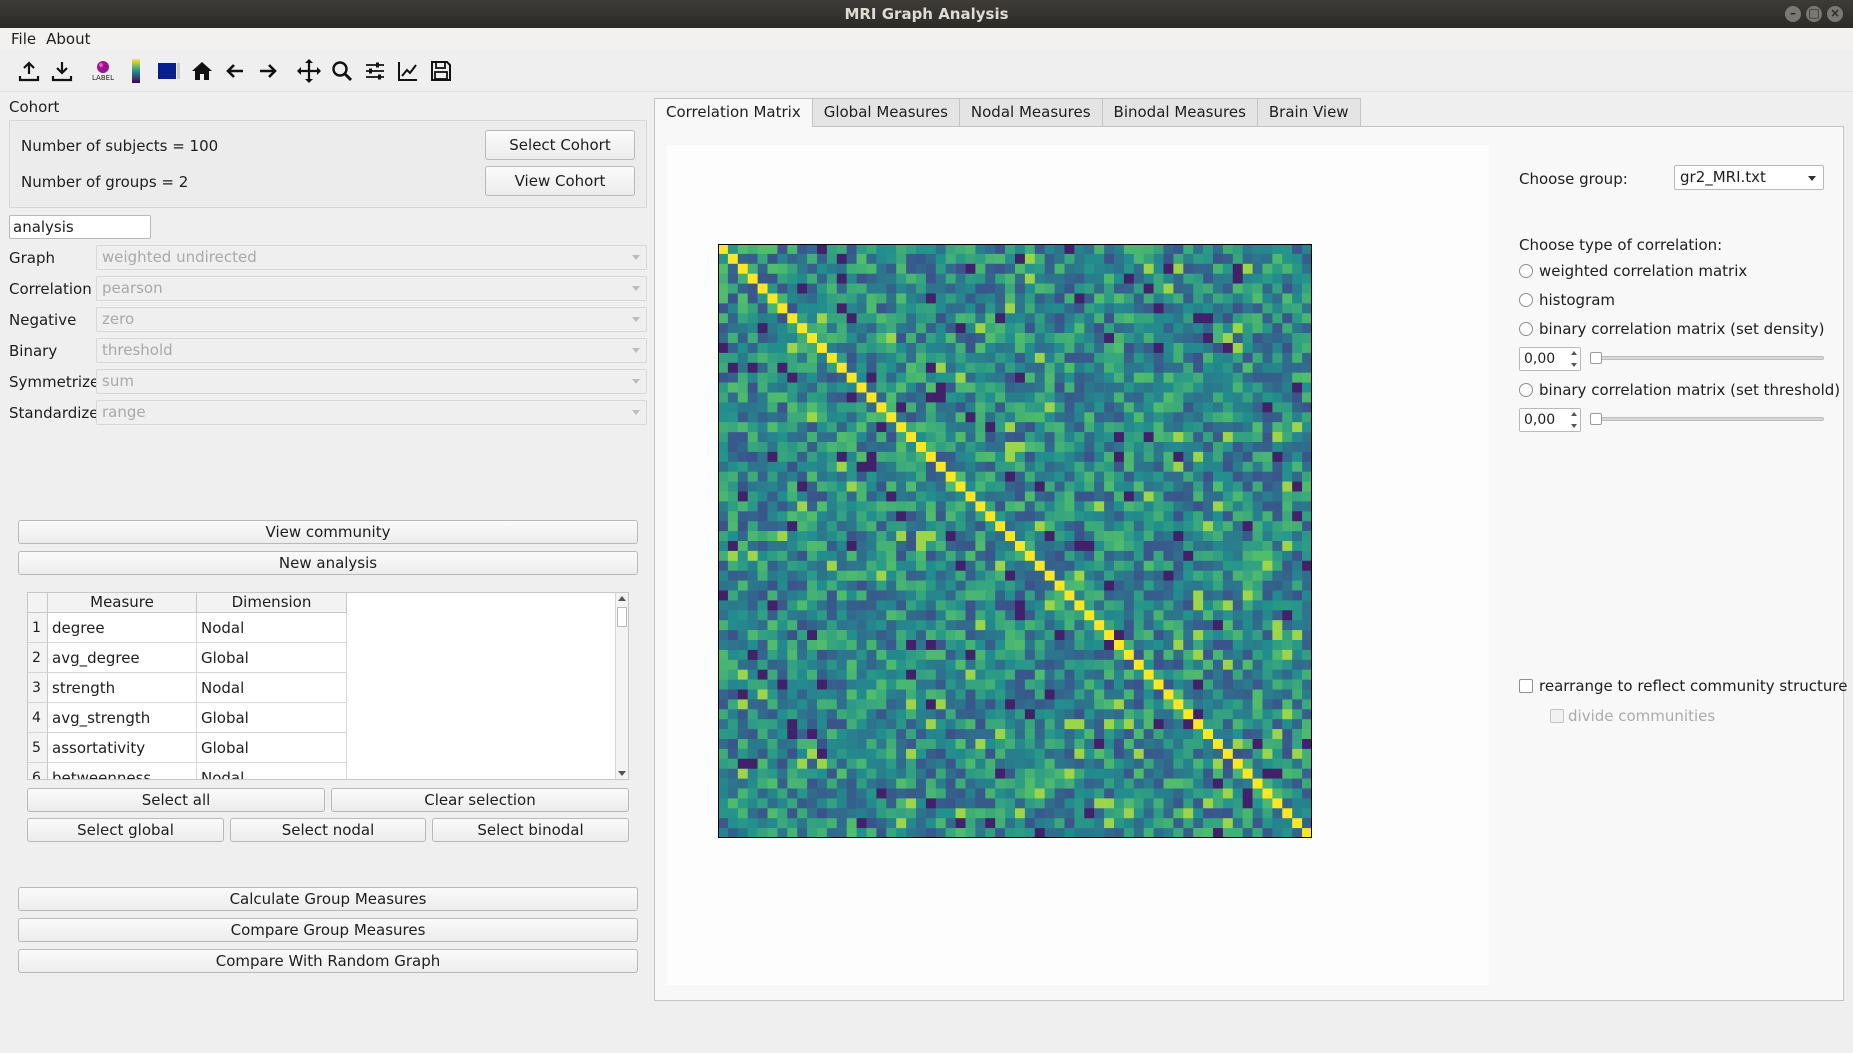 The width and height of the screenshot is (1853, 1053). Describe the element at coordinates (1550, 359) in the screenshot. I see `density-spinbox: 0,00` at that location.